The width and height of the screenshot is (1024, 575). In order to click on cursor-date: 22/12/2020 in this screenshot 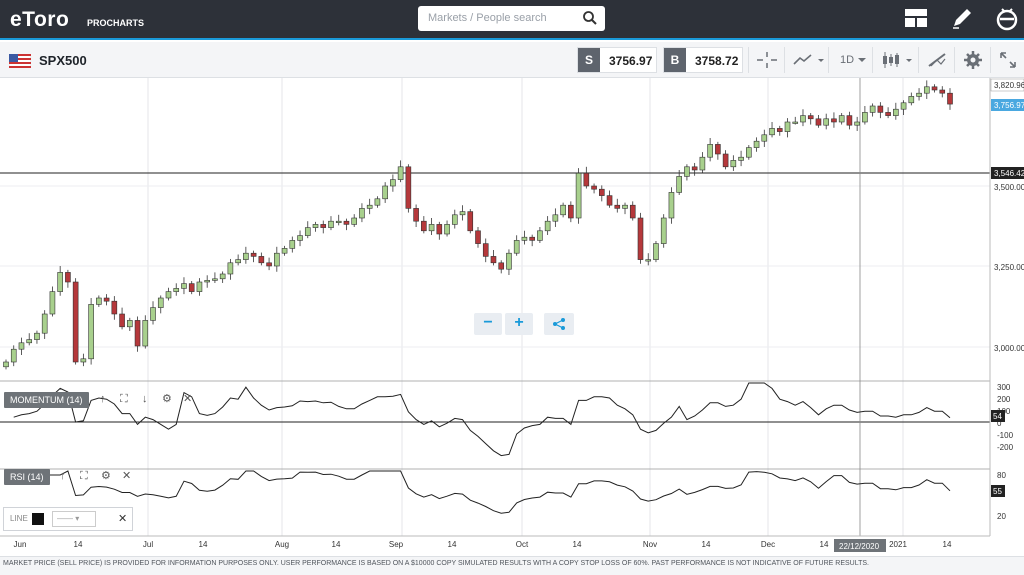, I will do `click(859, 546)`.